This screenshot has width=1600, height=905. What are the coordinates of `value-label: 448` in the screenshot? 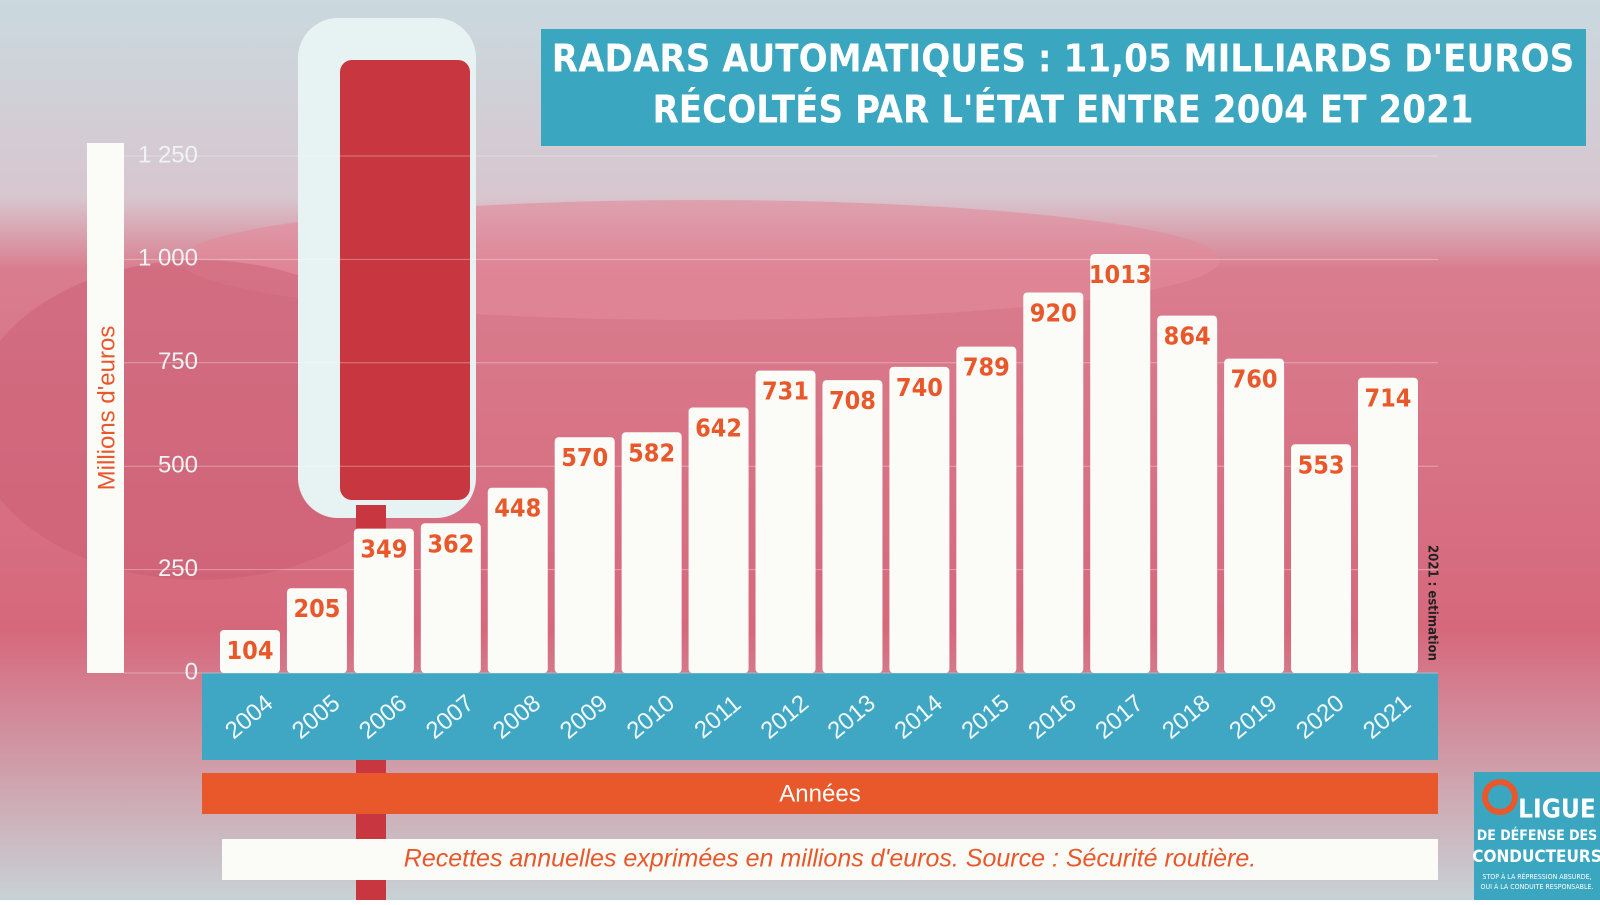 It's located at (517, 508).